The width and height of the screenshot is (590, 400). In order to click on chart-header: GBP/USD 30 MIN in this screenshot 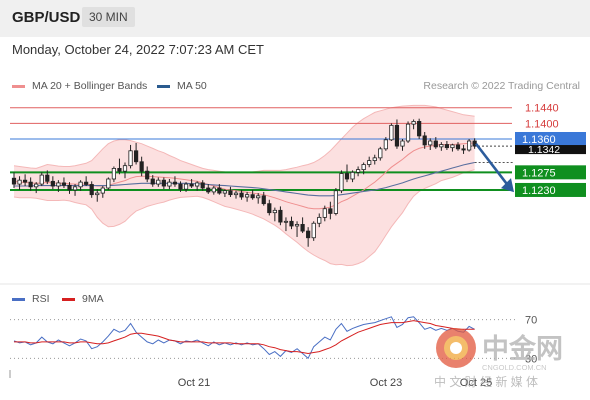, I will do `click(295, 18)`.